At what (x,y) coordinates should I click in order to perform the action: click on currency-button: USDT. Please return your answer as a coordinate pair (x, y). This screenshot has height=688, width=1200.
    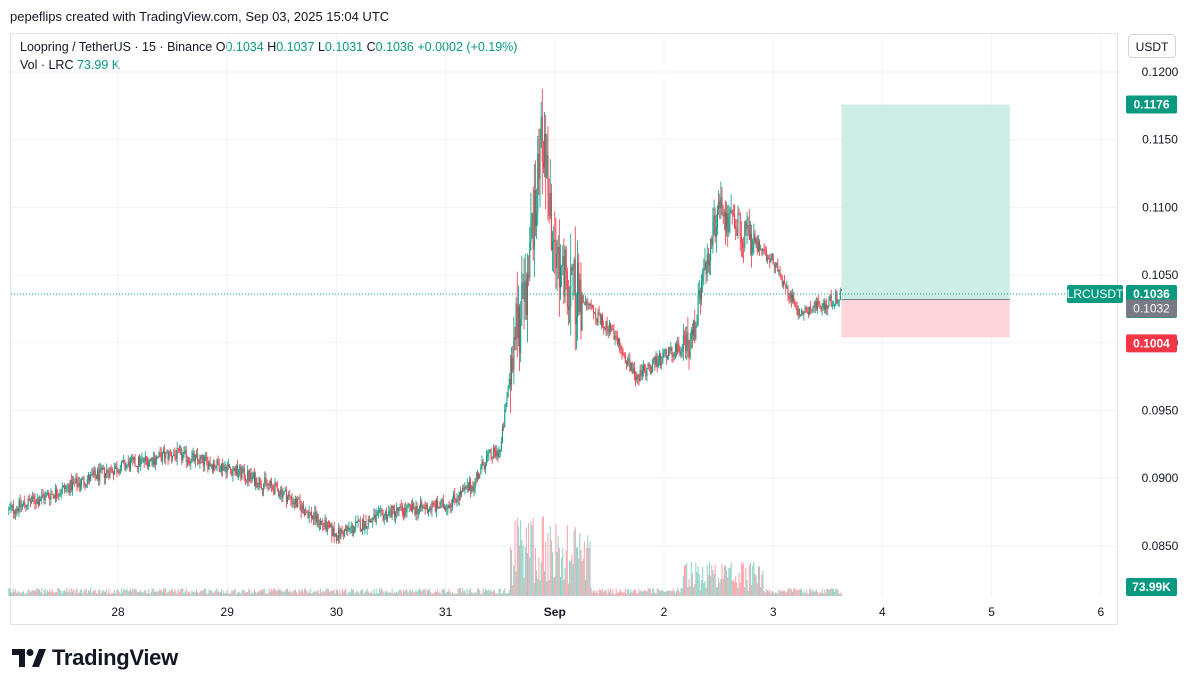
    Looking at the image, I should click on (1152, 46).